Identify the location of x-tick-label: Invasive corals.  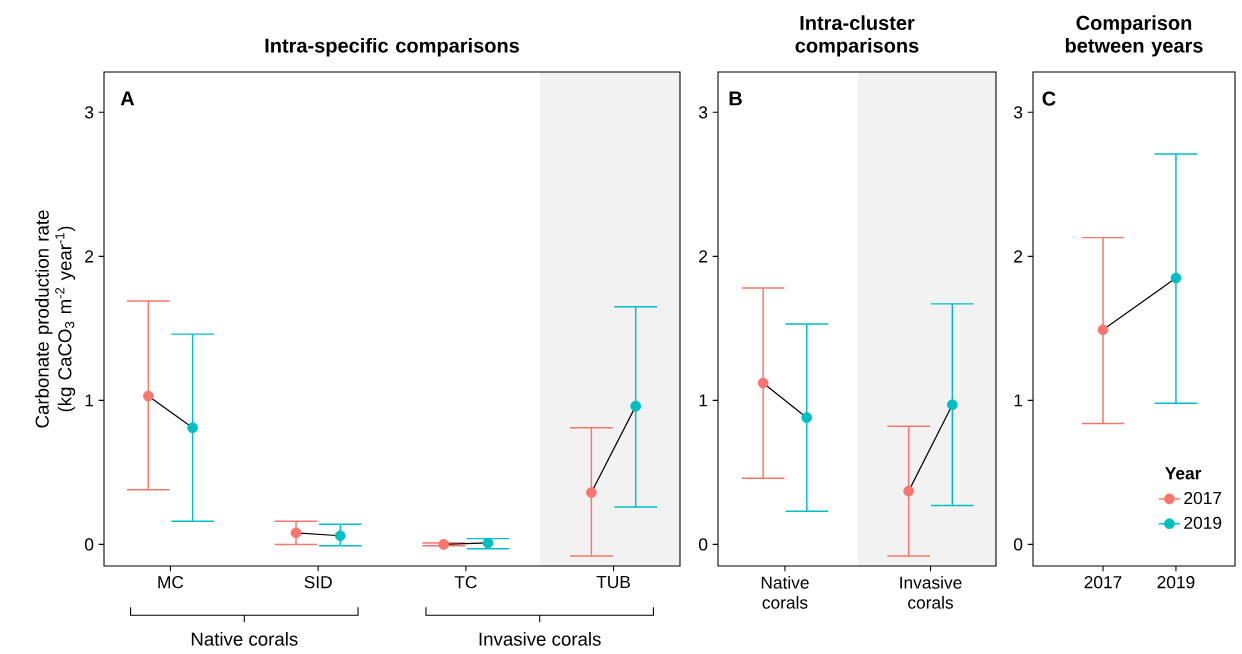
(931, 592).